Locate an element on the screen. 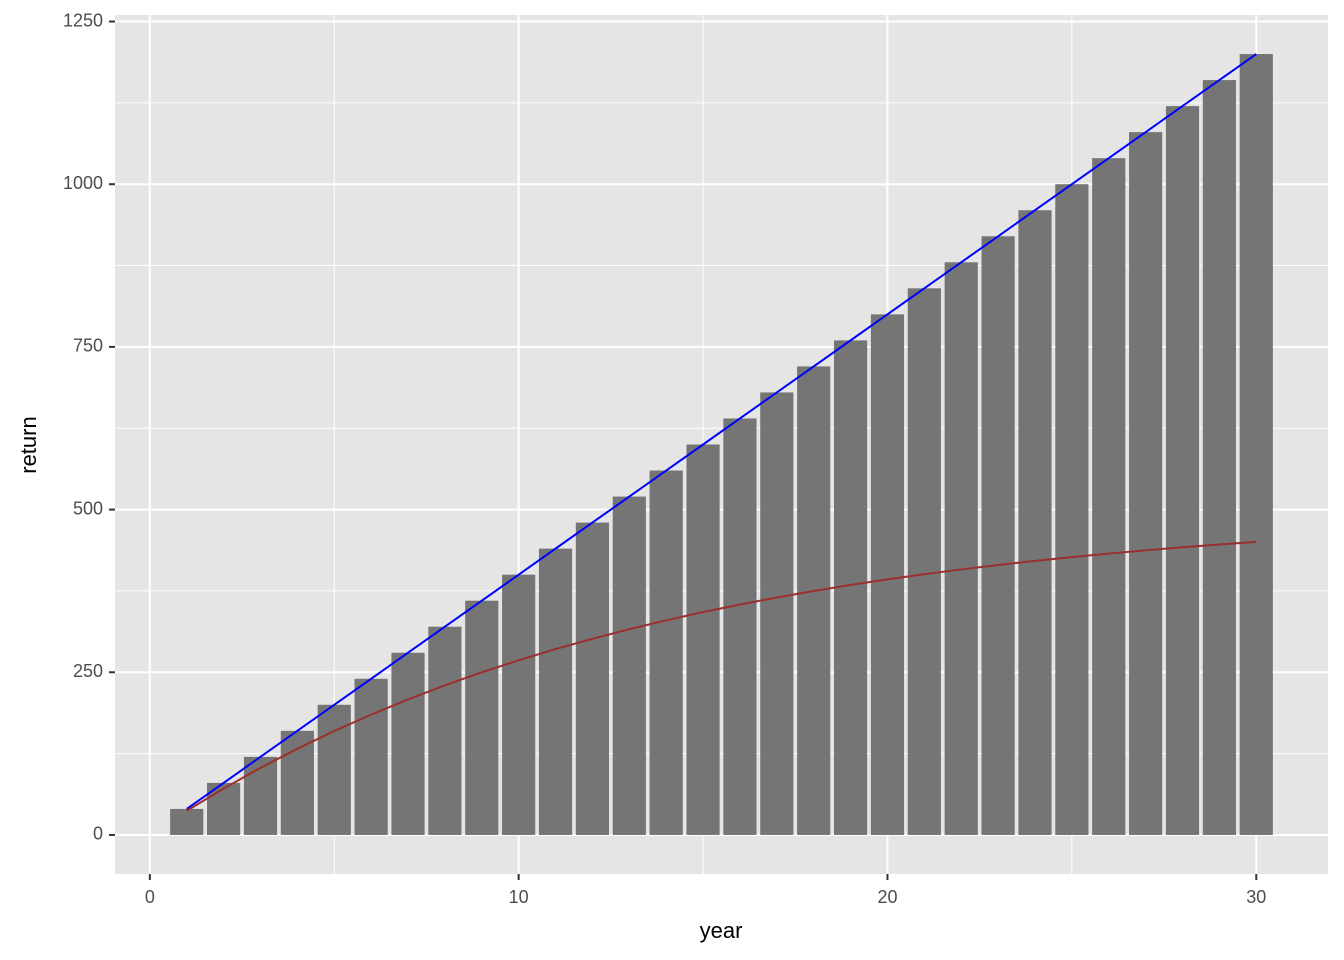 The image size is (1344, 960). y-tick-label: 250 is located at coordinates (88, 671).